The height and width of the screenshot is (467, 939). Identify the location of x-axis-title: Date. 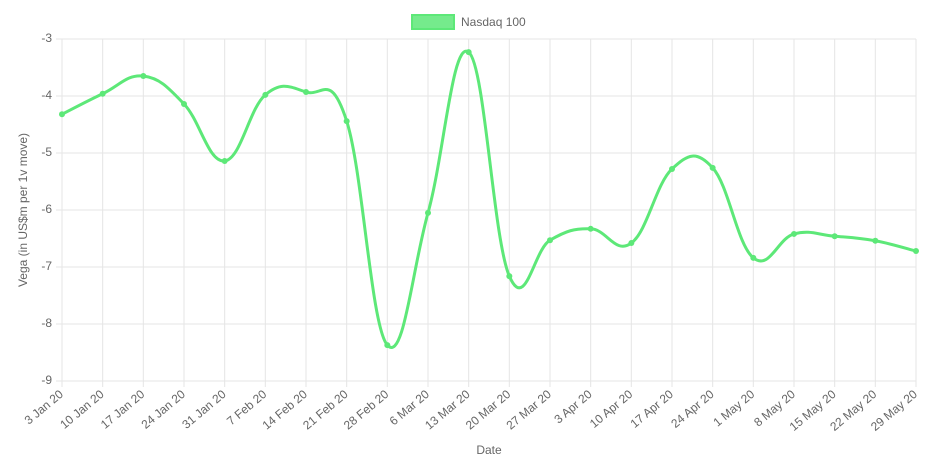
(489, 450).